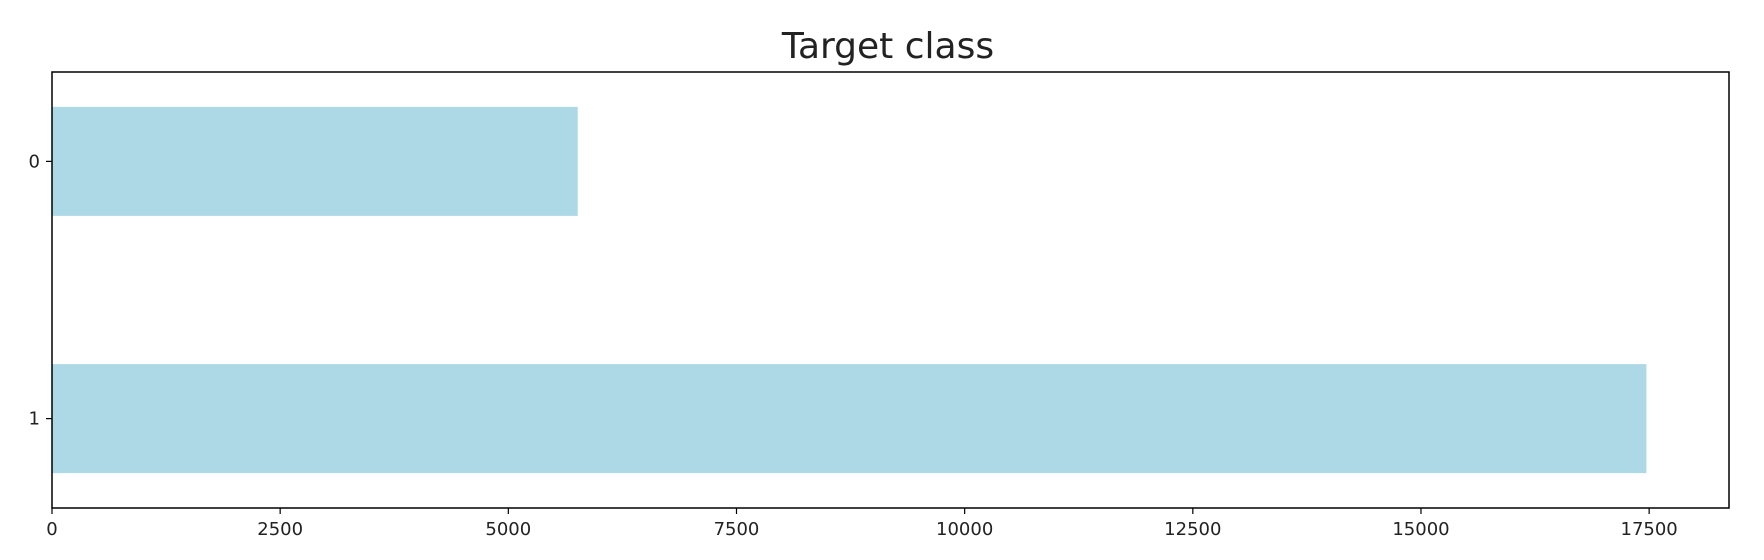 The image size is (1764, 560). I want to click on y-tick-label: 1, so click(34, 419).